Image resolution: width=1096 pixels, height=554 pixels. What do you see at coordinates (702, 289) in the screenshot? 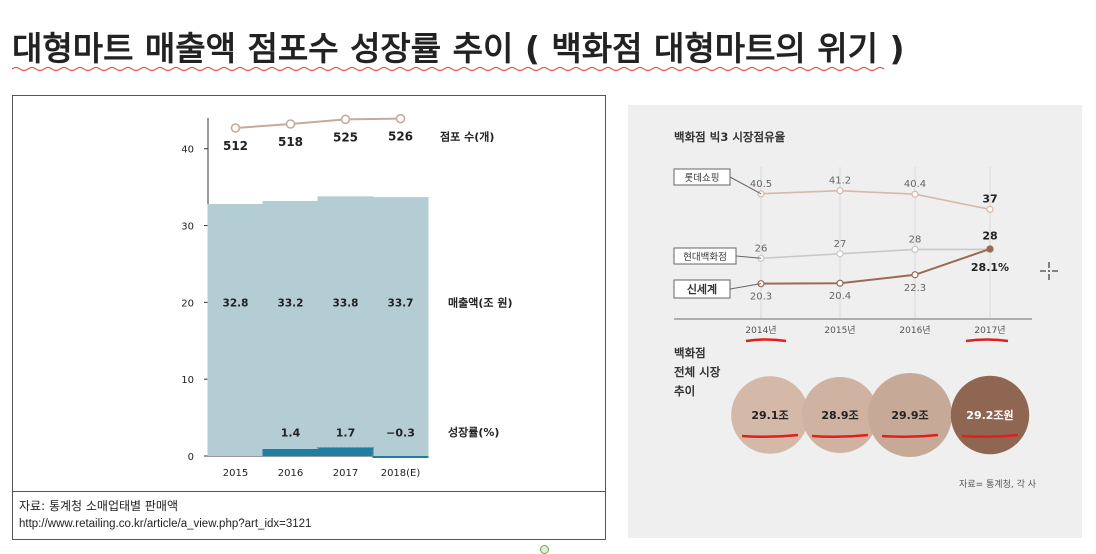
I see `series-name: 신세계` at bounding box center [702, 289].